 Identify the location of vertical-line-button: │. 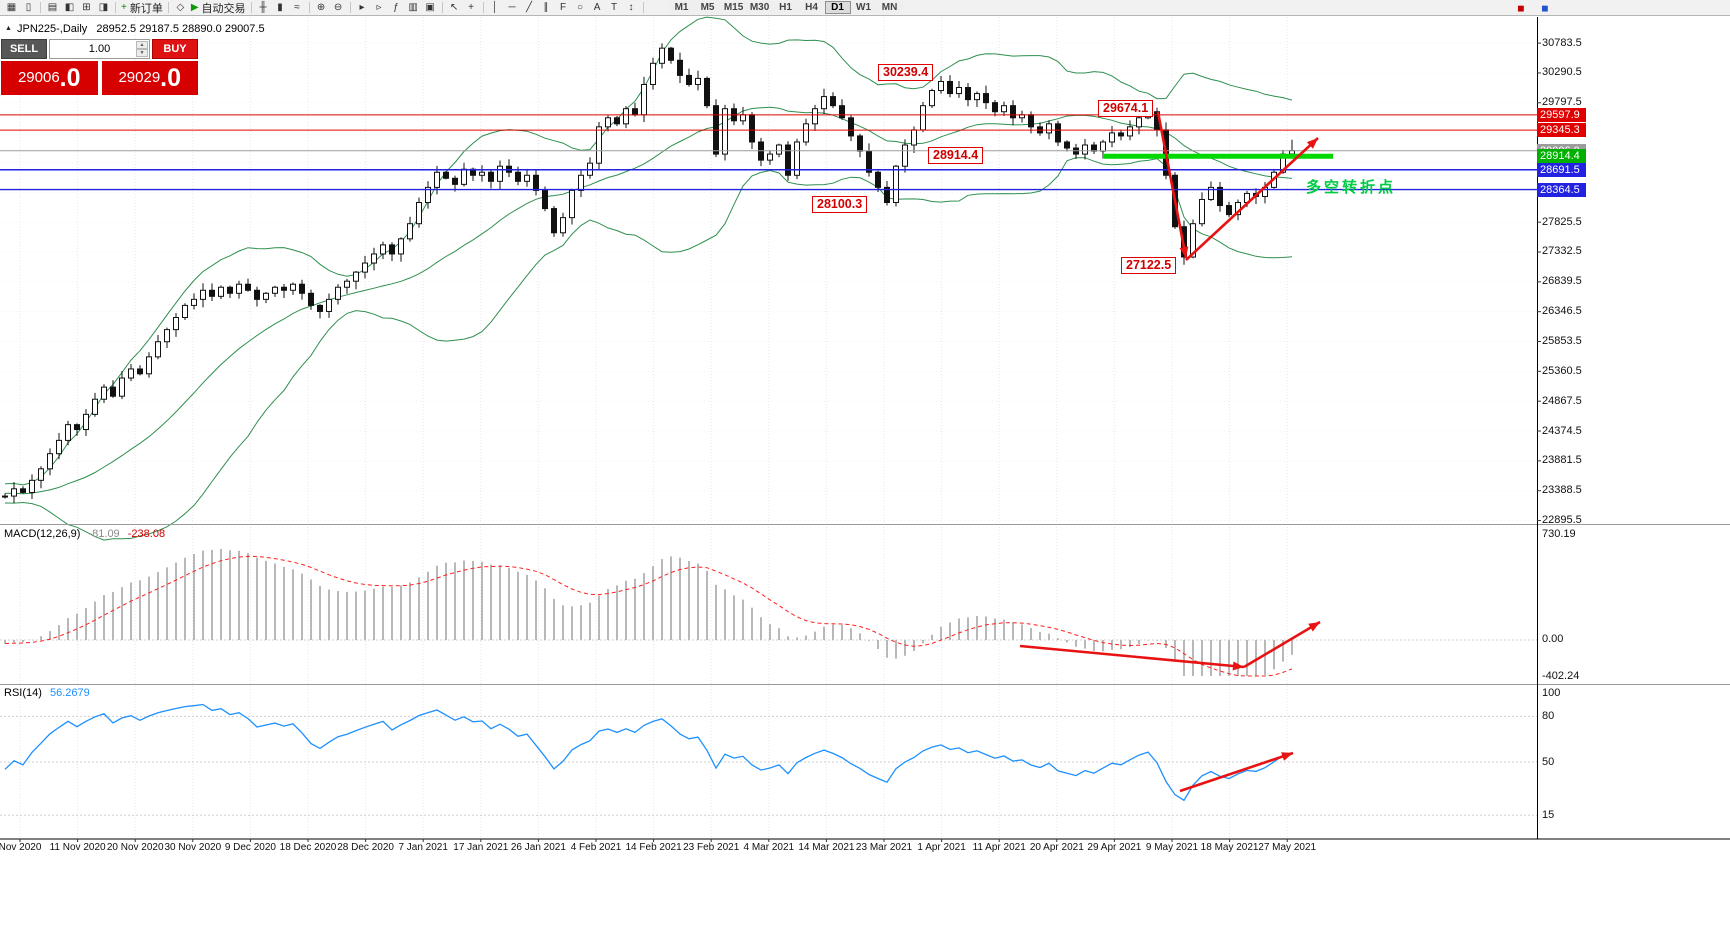
(495, 8).